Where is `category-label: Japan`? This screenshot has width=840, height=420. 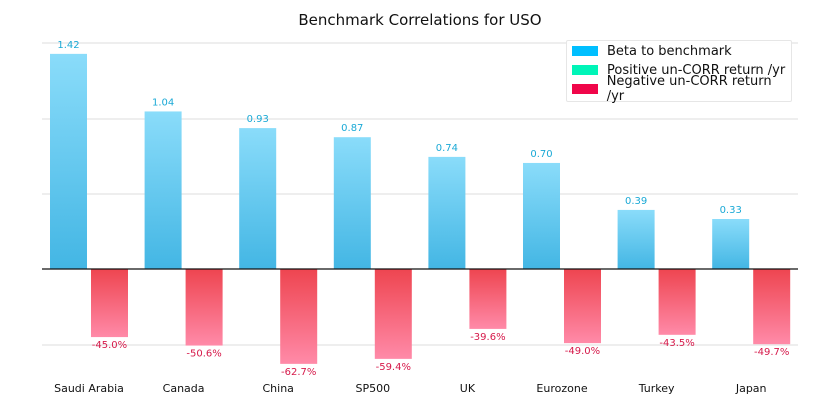
category-label: Japan is located at coordinates (751, 388).